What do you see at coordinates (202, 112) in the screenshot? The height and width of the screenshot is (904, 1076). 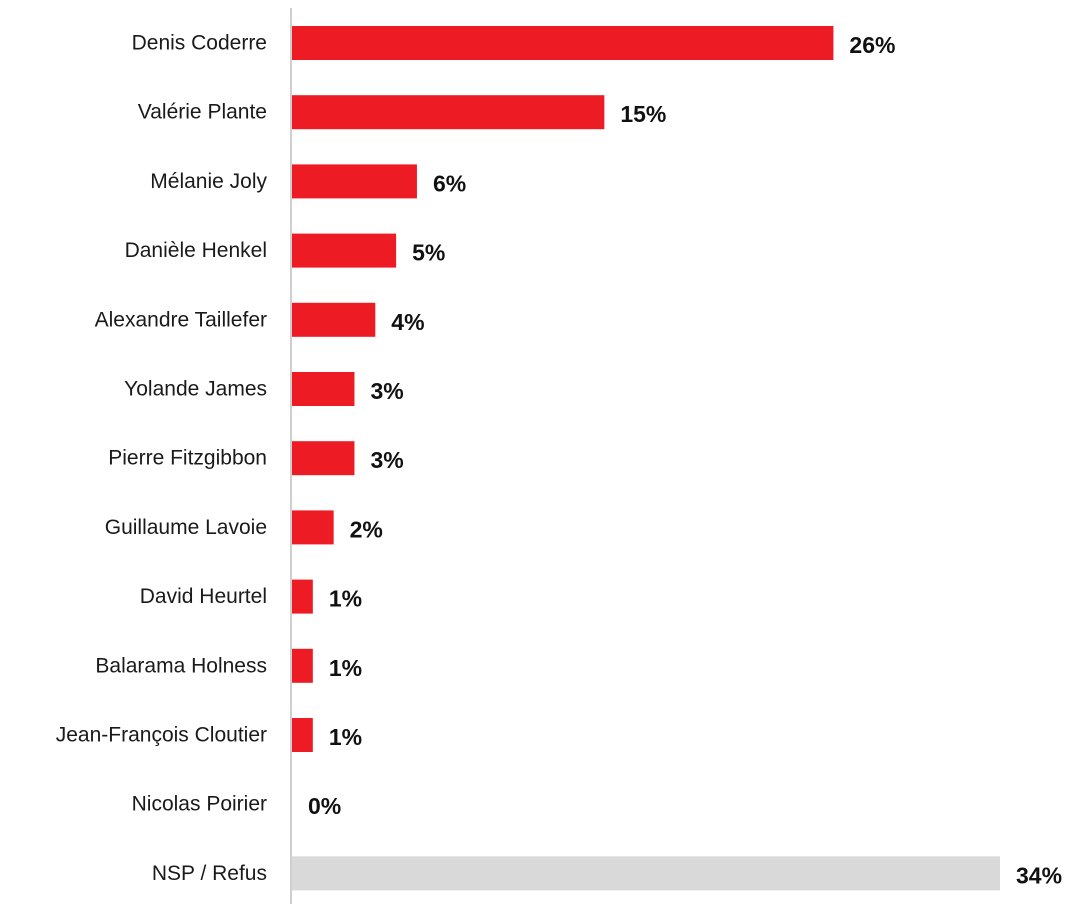 I see `category-label: Valérie Plante` at bounding box center [202, 112].